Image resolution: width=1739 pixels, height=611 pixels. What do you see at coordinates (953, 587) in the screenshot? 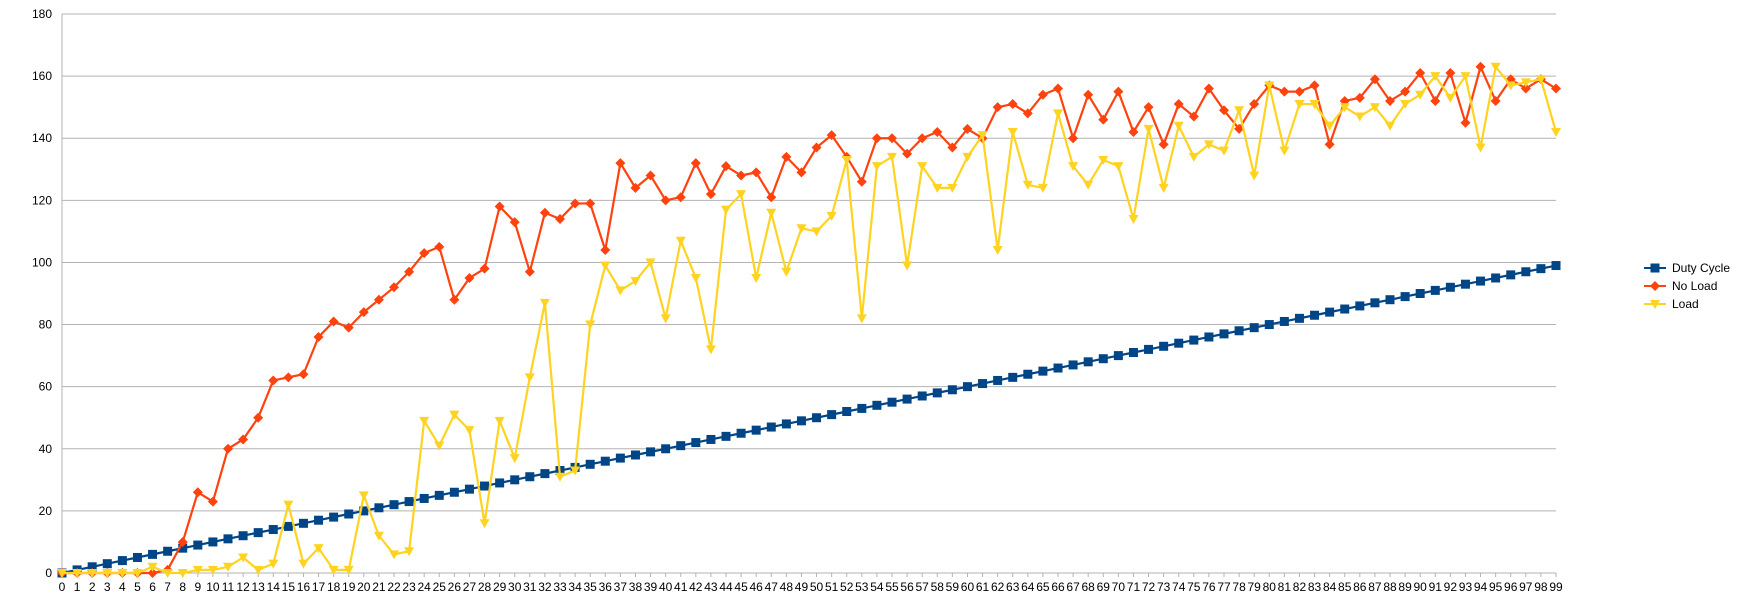
I see `x-tick-label: 59` at bounding box center [953, 587].